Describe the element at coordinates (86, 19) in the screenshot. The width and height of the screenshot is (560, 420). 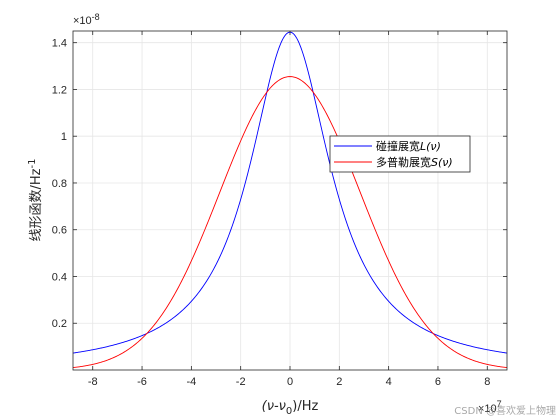
I see `y-exponent-label: ×10⁻⁸` at that location.